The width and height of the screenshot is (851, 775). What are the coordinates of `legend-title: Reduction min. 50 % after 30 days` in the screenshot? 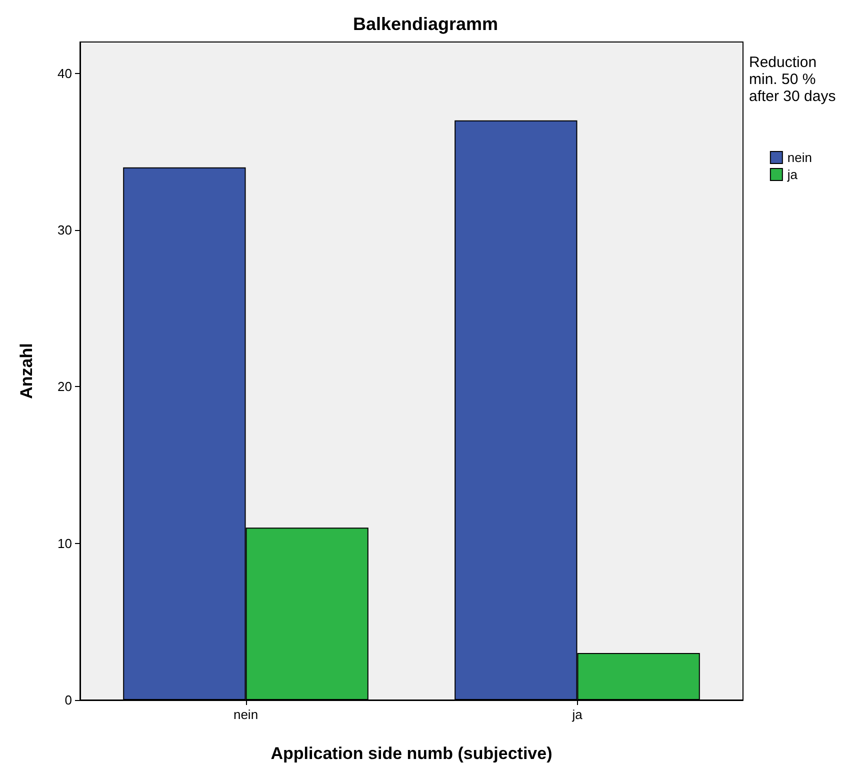 It's located at (792, 79).